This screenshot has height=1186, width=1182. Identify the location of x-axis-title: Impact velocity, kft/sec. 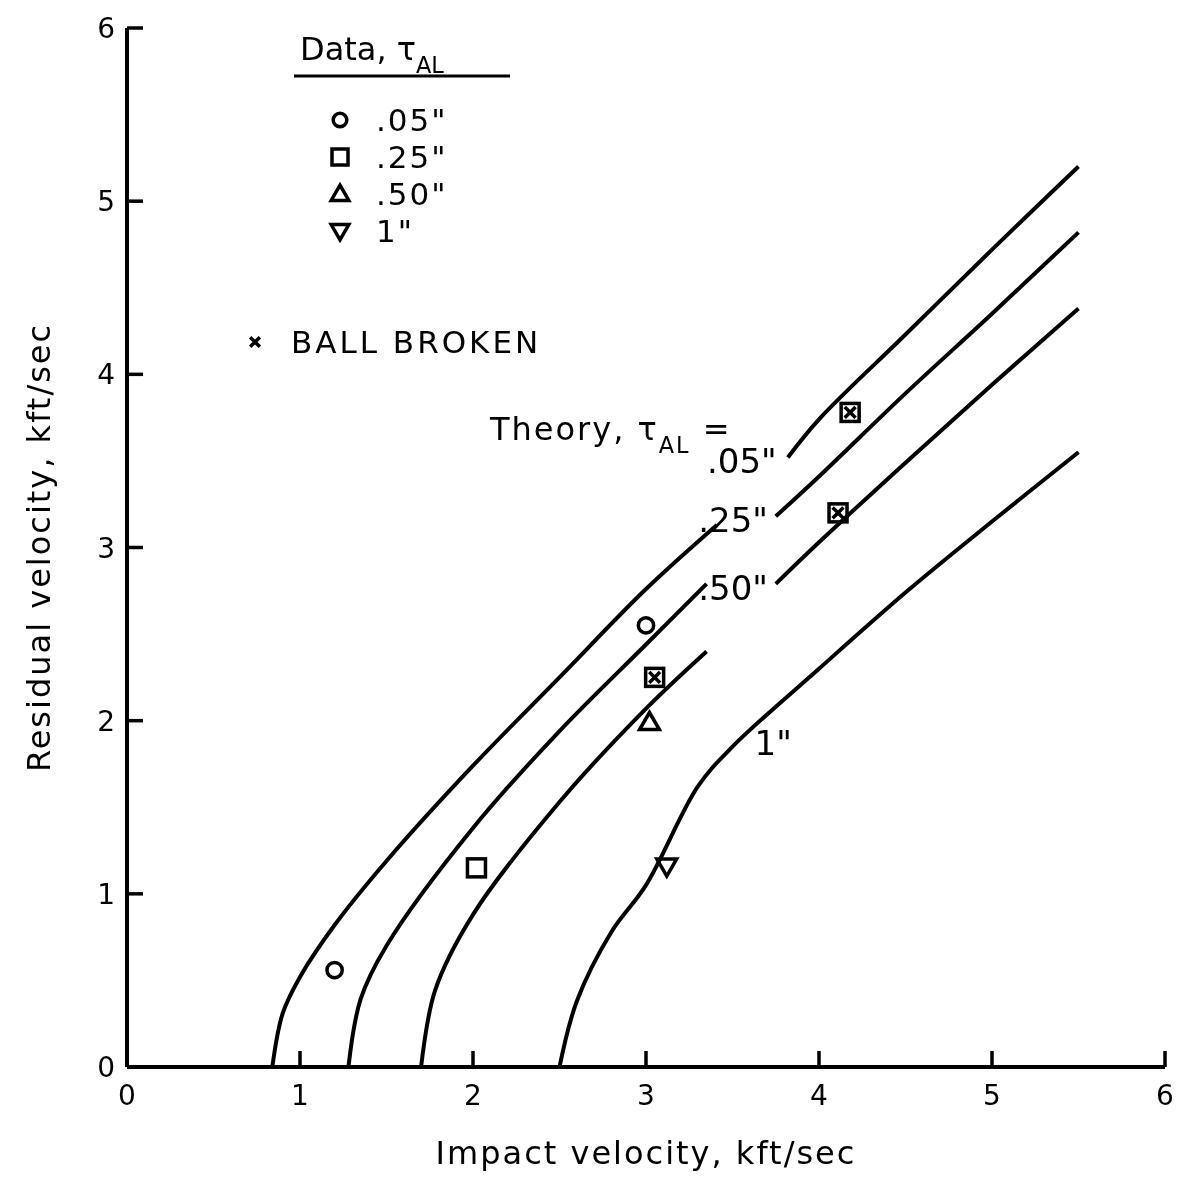
(646, 1153).